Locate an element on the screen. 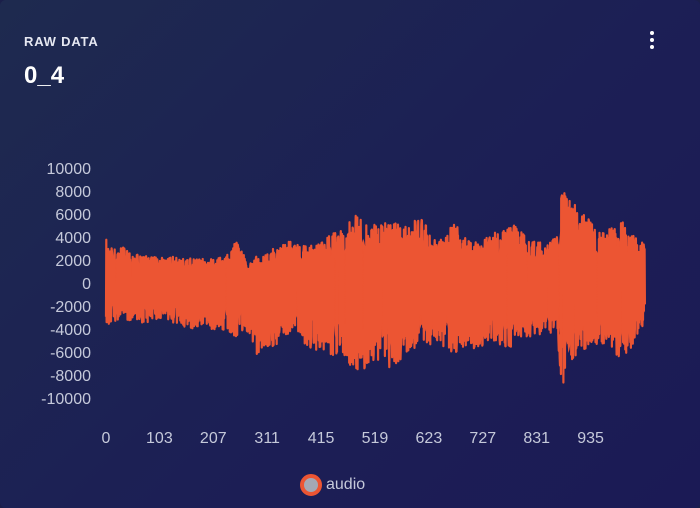 This screenshot has height=508, width=700. x-tick-label: 727 is located at coordinates (482, 438).